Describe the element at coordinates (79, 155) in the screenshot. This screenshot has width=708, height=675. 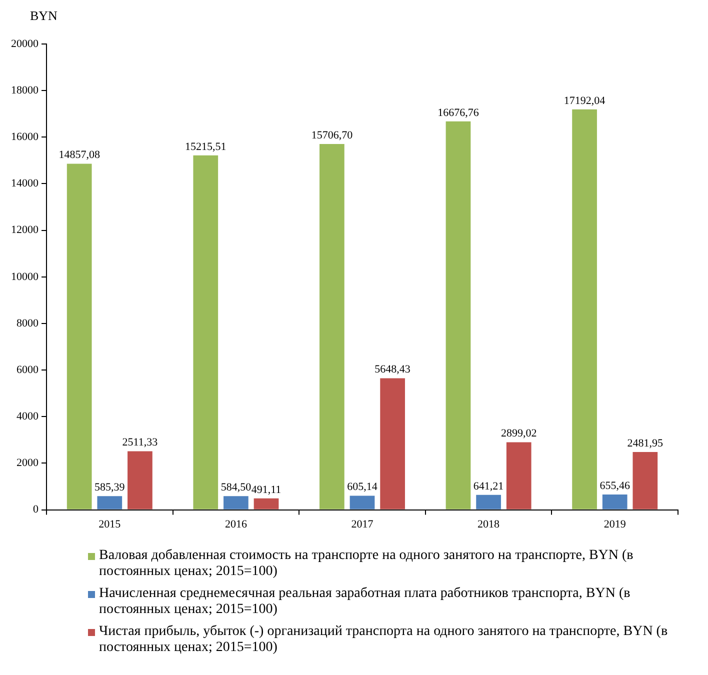
I see `data-label: 14857,08` at that location.